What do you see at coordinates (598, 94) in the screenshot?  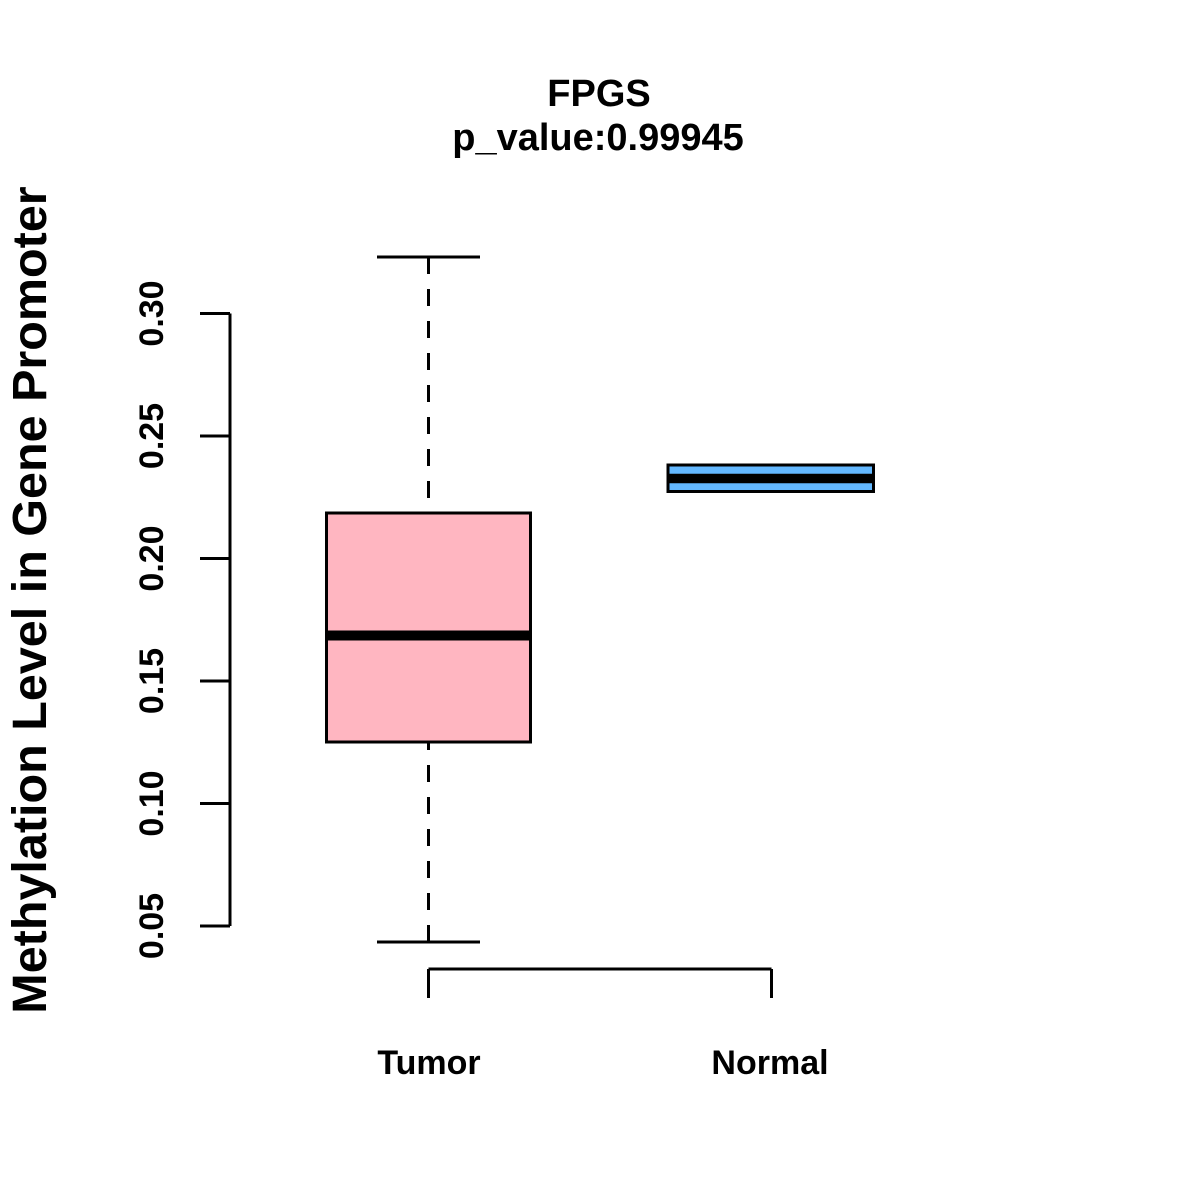 I see `svg-text: FPGS` at bounding box center [598, 94].